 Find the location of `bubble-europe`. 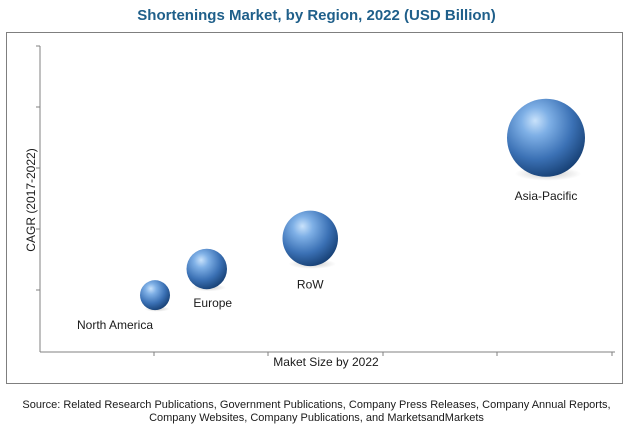

bubble-europe is located at coordinates (206, 269).